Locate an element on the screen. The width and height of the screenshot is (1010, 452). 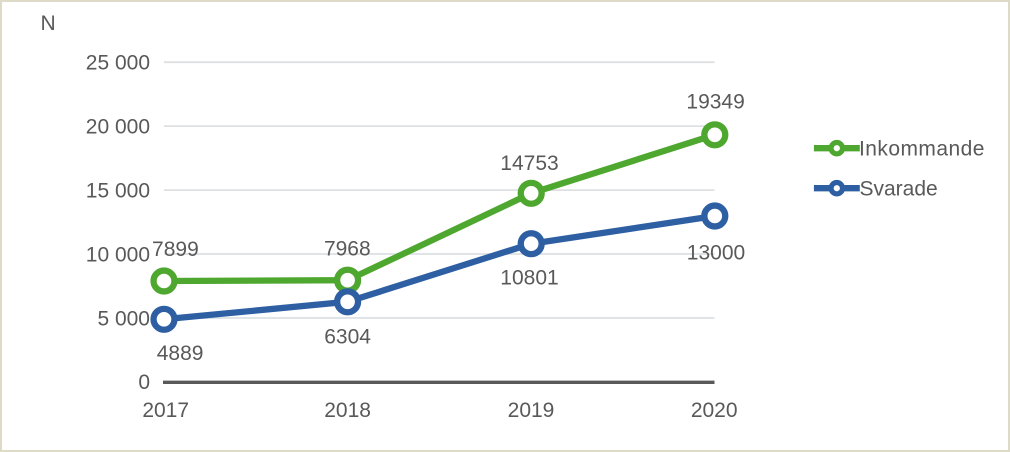
svg-text: 2018 is located at coordinates (347, 410).